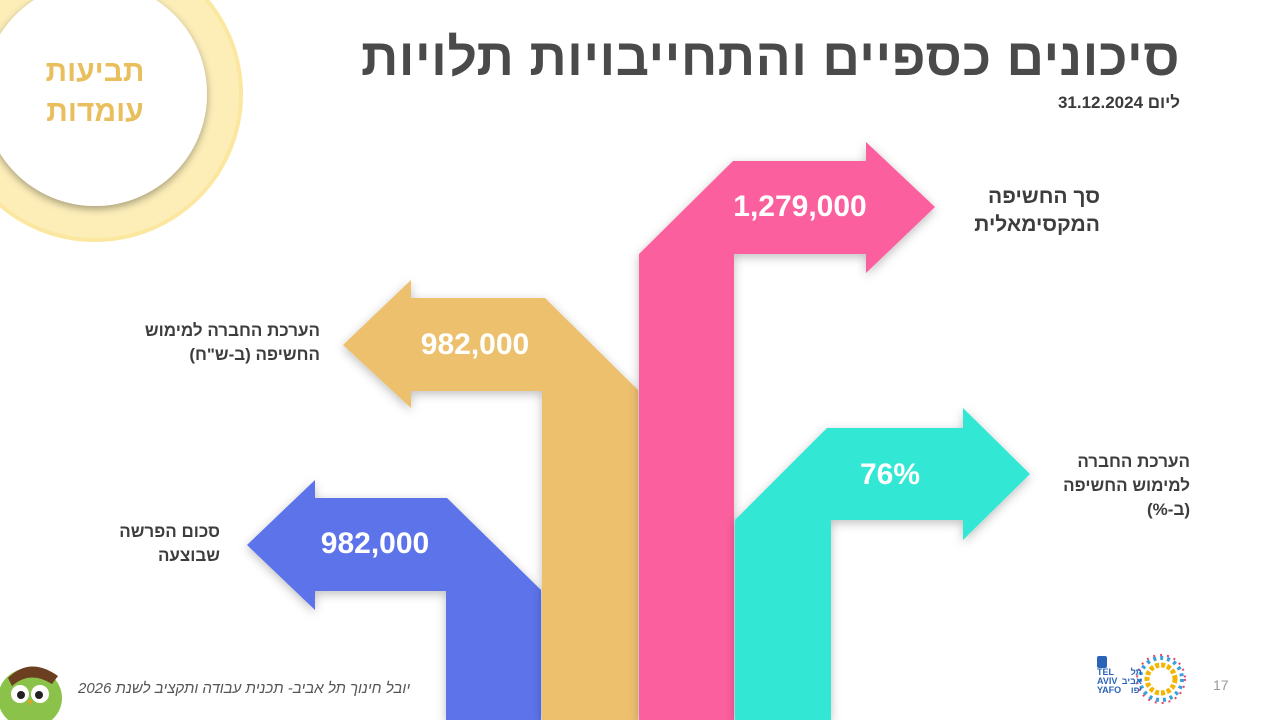 This screenshot has height=720, width=1280. Describe the element at coordinates (1109, 681) in the screenshot. I see `tel-aviv-logo-text: TEL AVIV YAFO` at that location.